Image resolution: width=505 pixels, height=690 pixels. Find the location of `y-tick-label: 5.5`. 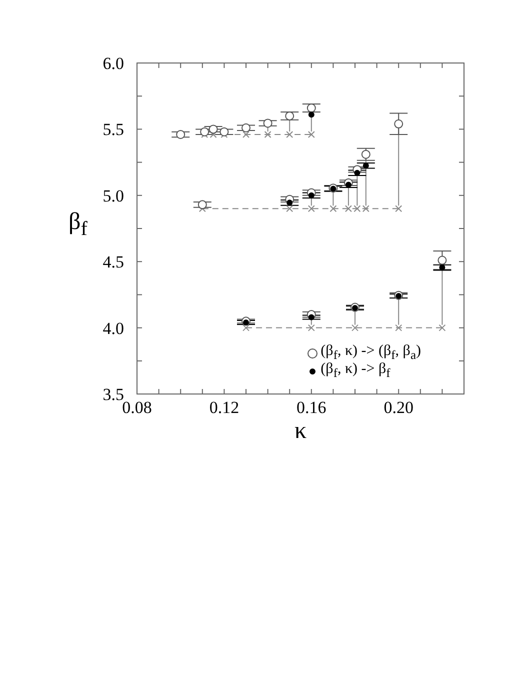

y-tick-label: 5.5 is located at coordinates (113, 130).